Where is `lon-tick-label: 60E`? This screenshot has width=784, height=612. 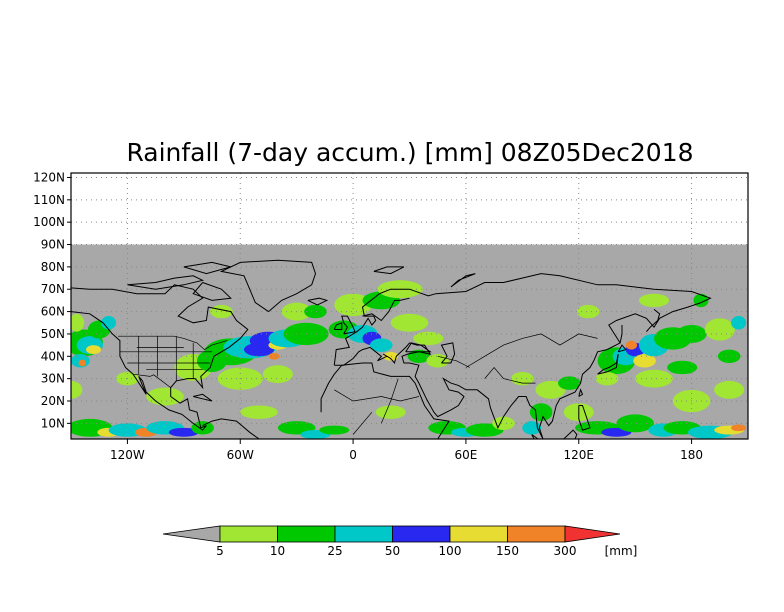
lon-tick-label: 60E is located at coordinates (465, 455).